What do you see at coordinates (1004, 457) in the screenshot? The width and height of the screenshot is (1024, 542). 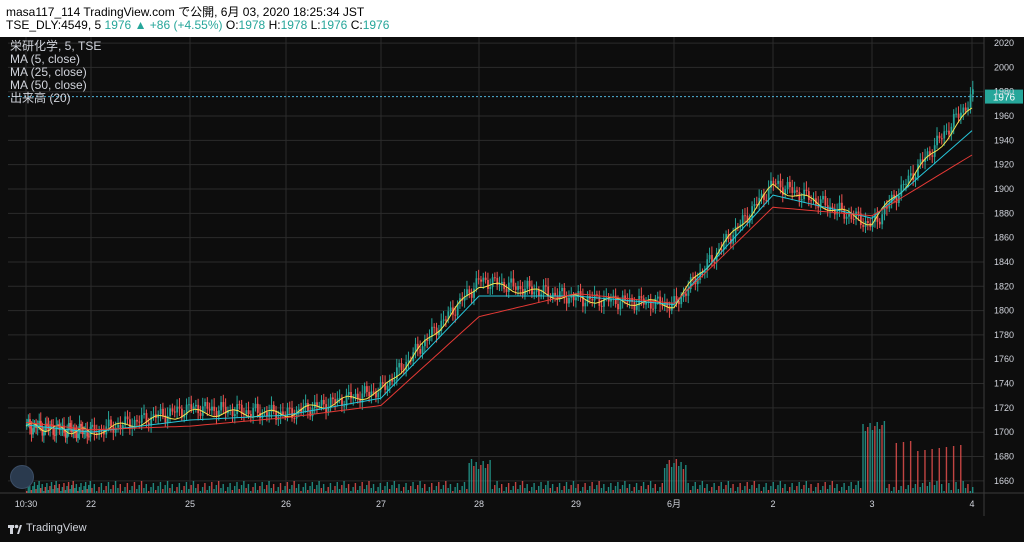 I see `y-tick-label: 1680` at bounding box center [1004, 457].